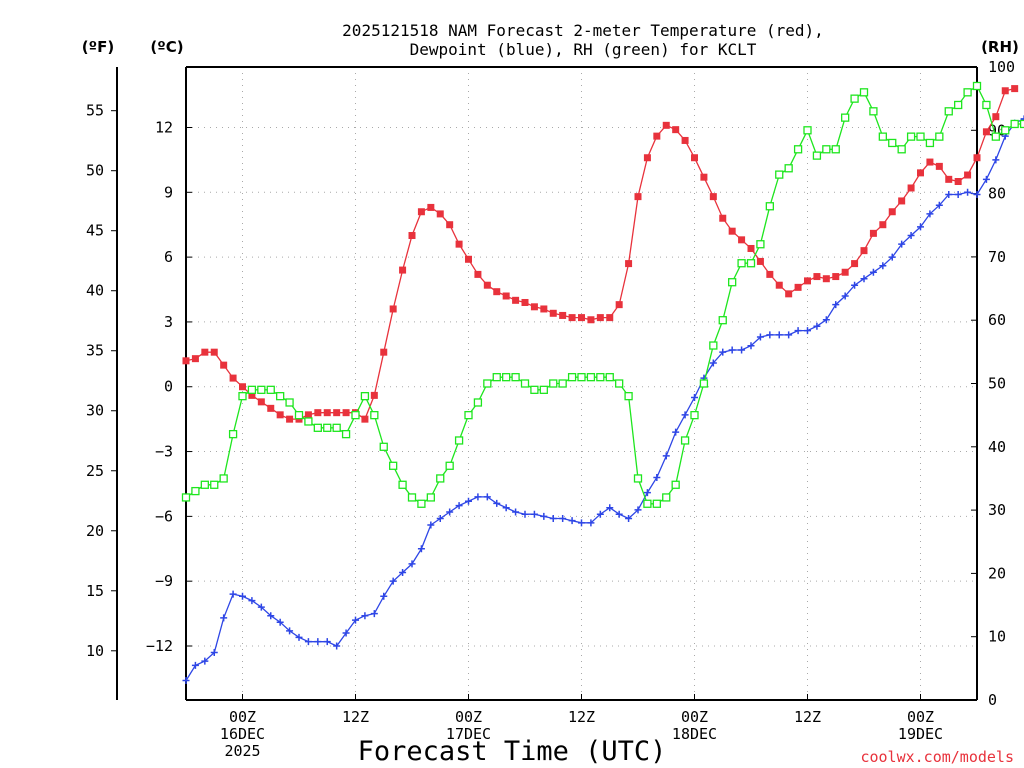  Describe the element at coordinates (95, 411) in the screenshot. I see `fahrenheit-tick-label: 30` at that location.